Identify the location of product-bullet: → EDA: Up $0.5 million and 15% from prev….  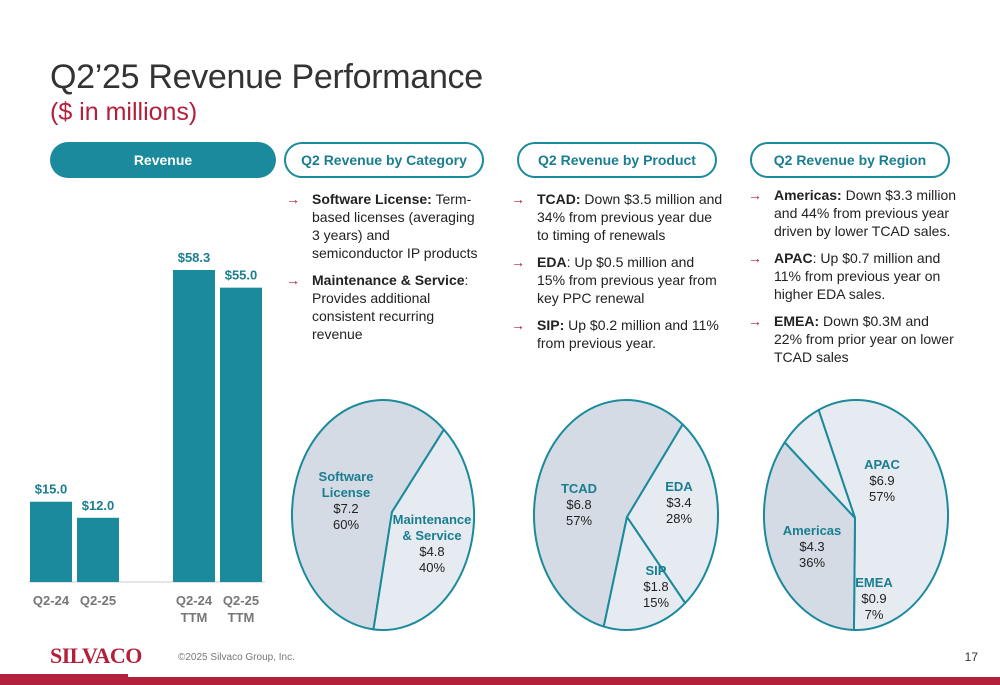
(617, 280).